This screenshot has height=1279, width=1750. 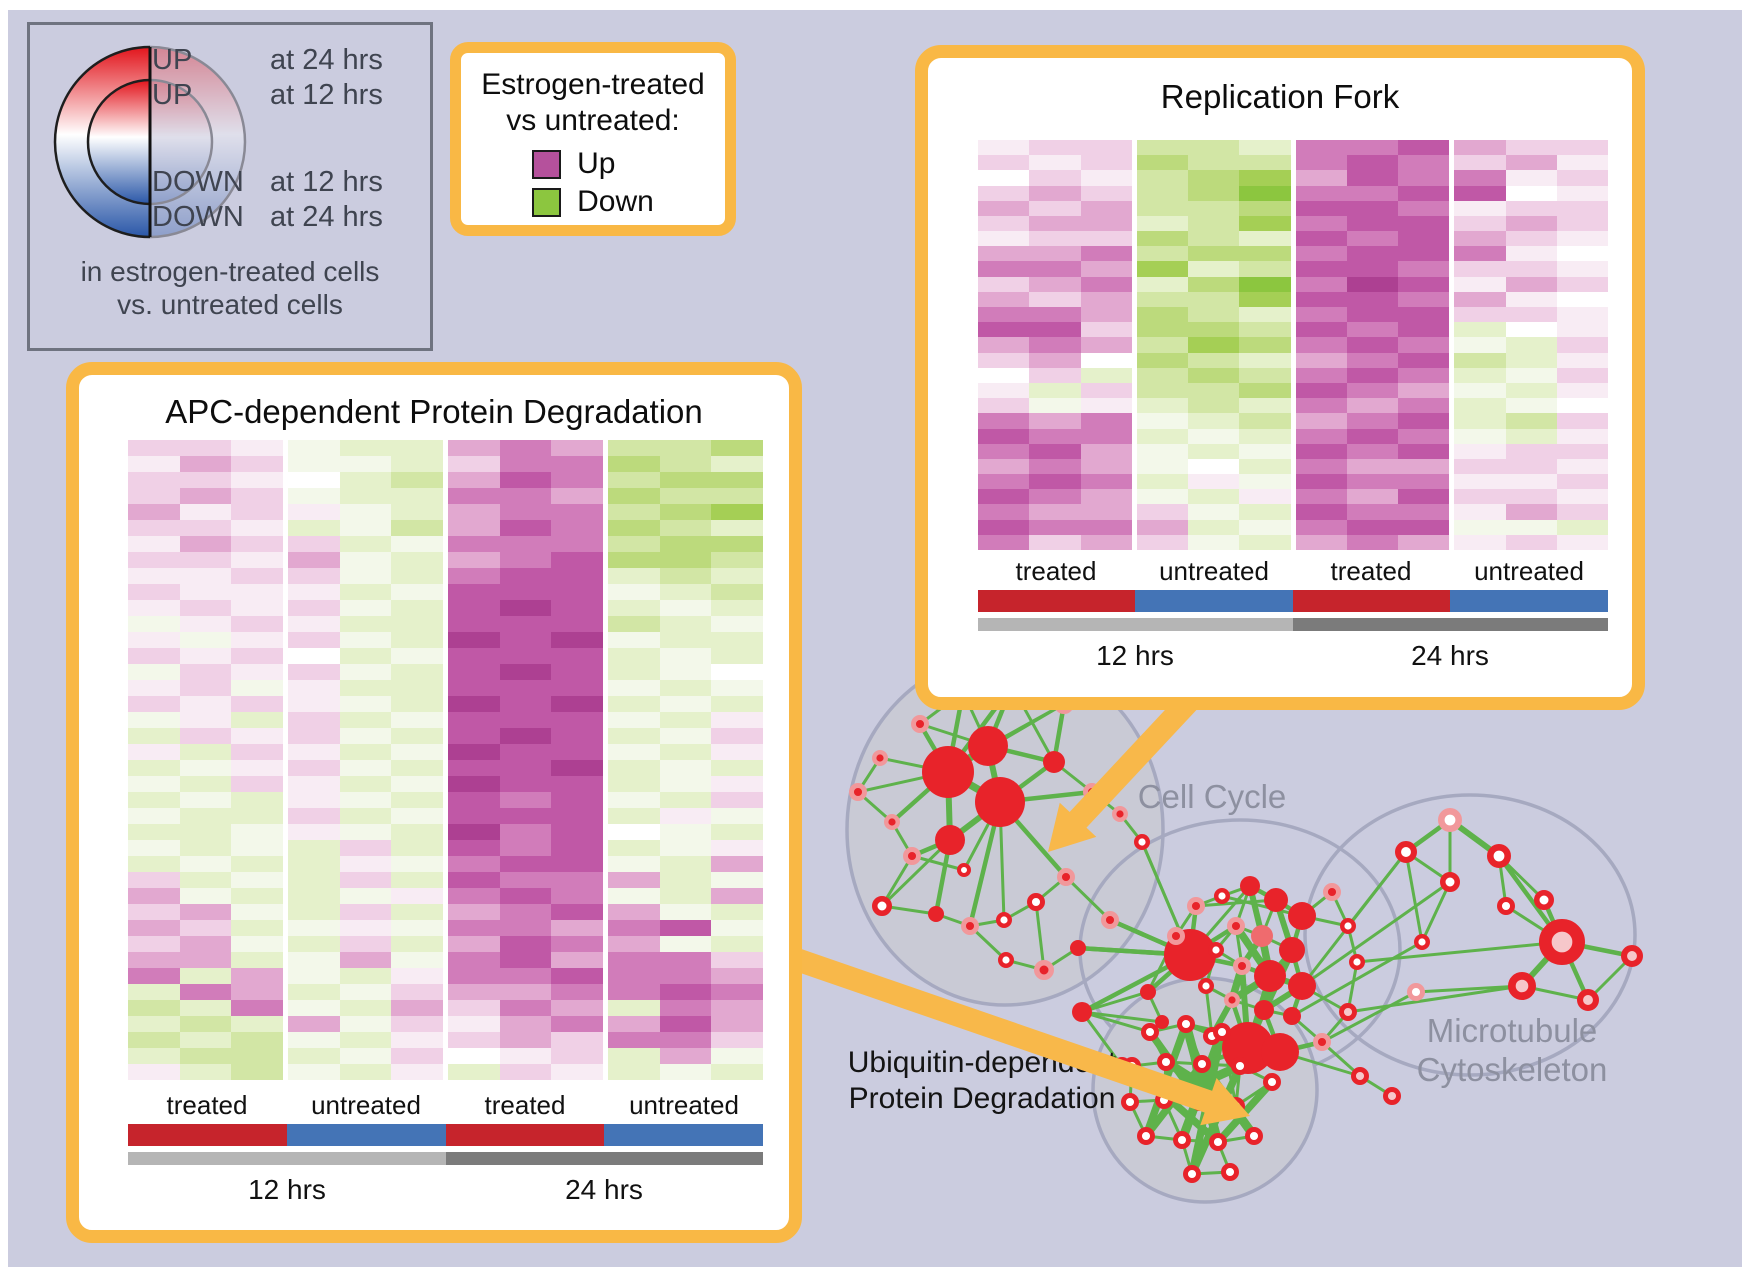 What do you see at coordinates (230, 186) in the screenshot?
I see `corner-legend-box` at bounding box center [230, 186].